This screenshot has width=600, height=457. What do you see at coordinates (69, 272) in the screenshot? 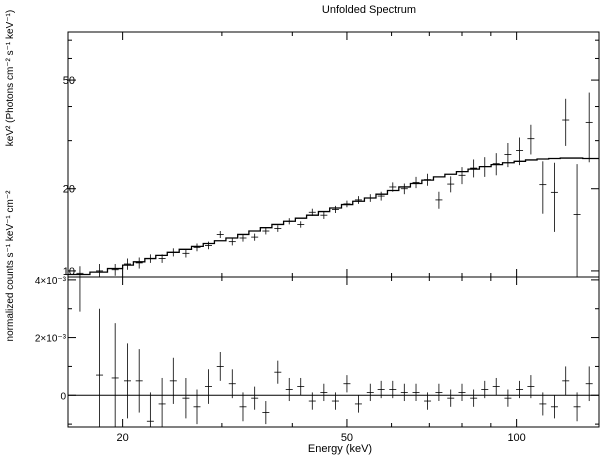
I see `upper-y-tick-label: 10` at bounding box center [69, 272].